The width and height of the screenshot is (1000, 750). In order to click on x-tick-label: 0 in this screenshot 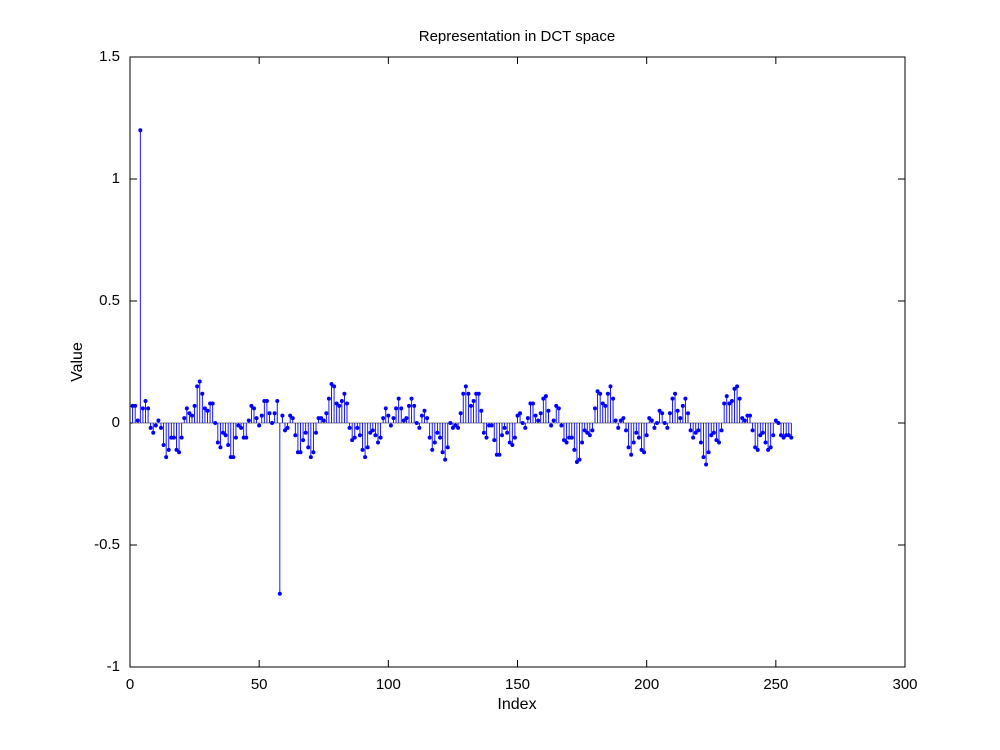, I will do `click(130, 684)`.